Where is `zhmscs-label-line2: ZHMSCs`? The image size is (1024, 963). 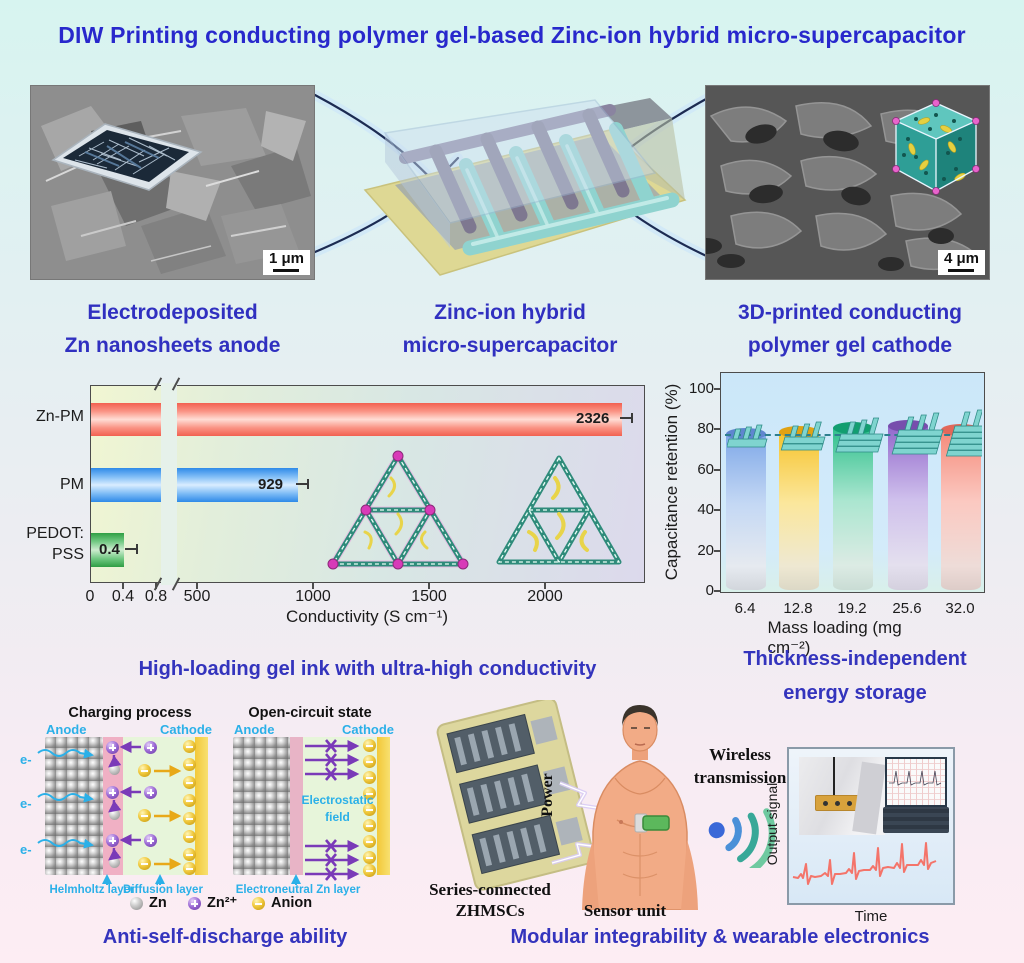 zhmscs-label-line2: ZHMSCs is located at coordinates (490, 910).